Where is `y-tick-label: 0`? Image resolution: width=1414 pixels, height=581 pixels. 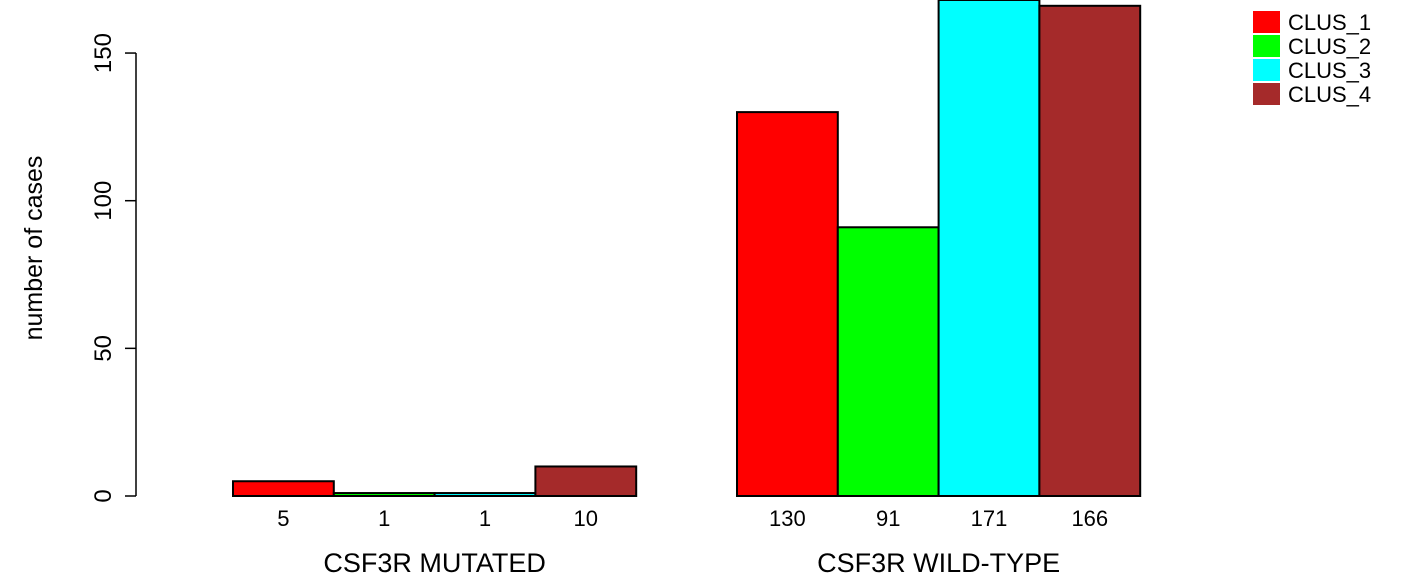 y-tick-label: 0 is located at coordinates (103, 495).